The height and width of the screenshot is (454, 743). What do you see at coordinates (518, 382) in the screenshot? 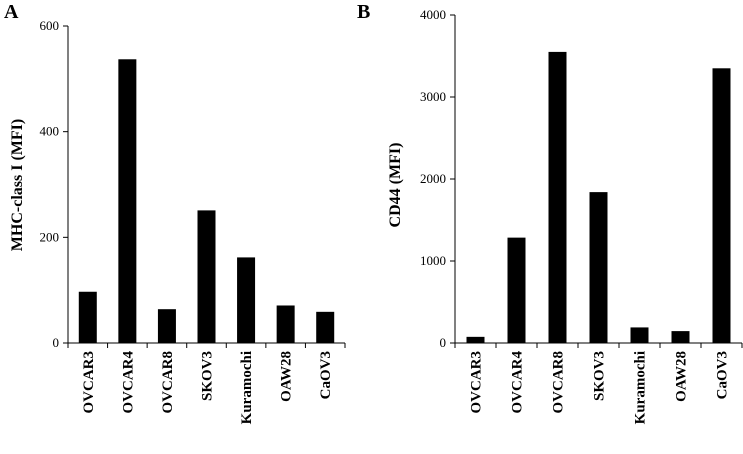
I see `panel-b-category-label: OVCAR4` at bounding box center [518, 382].